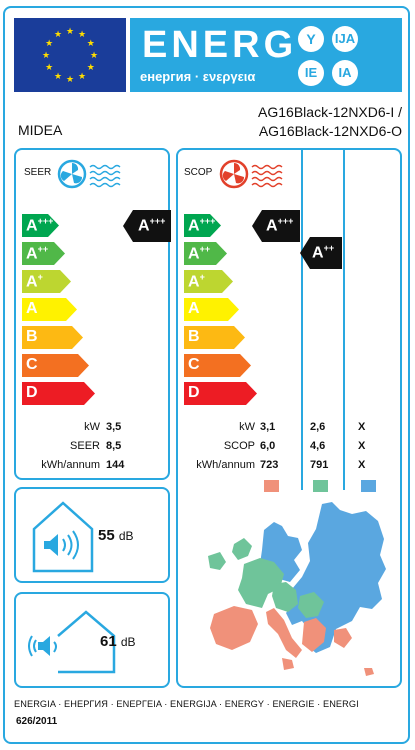 The width and height of the screenshot is (415, 750). I want to click on indoor-noise-panel: 55 dB, so click(92, 535).